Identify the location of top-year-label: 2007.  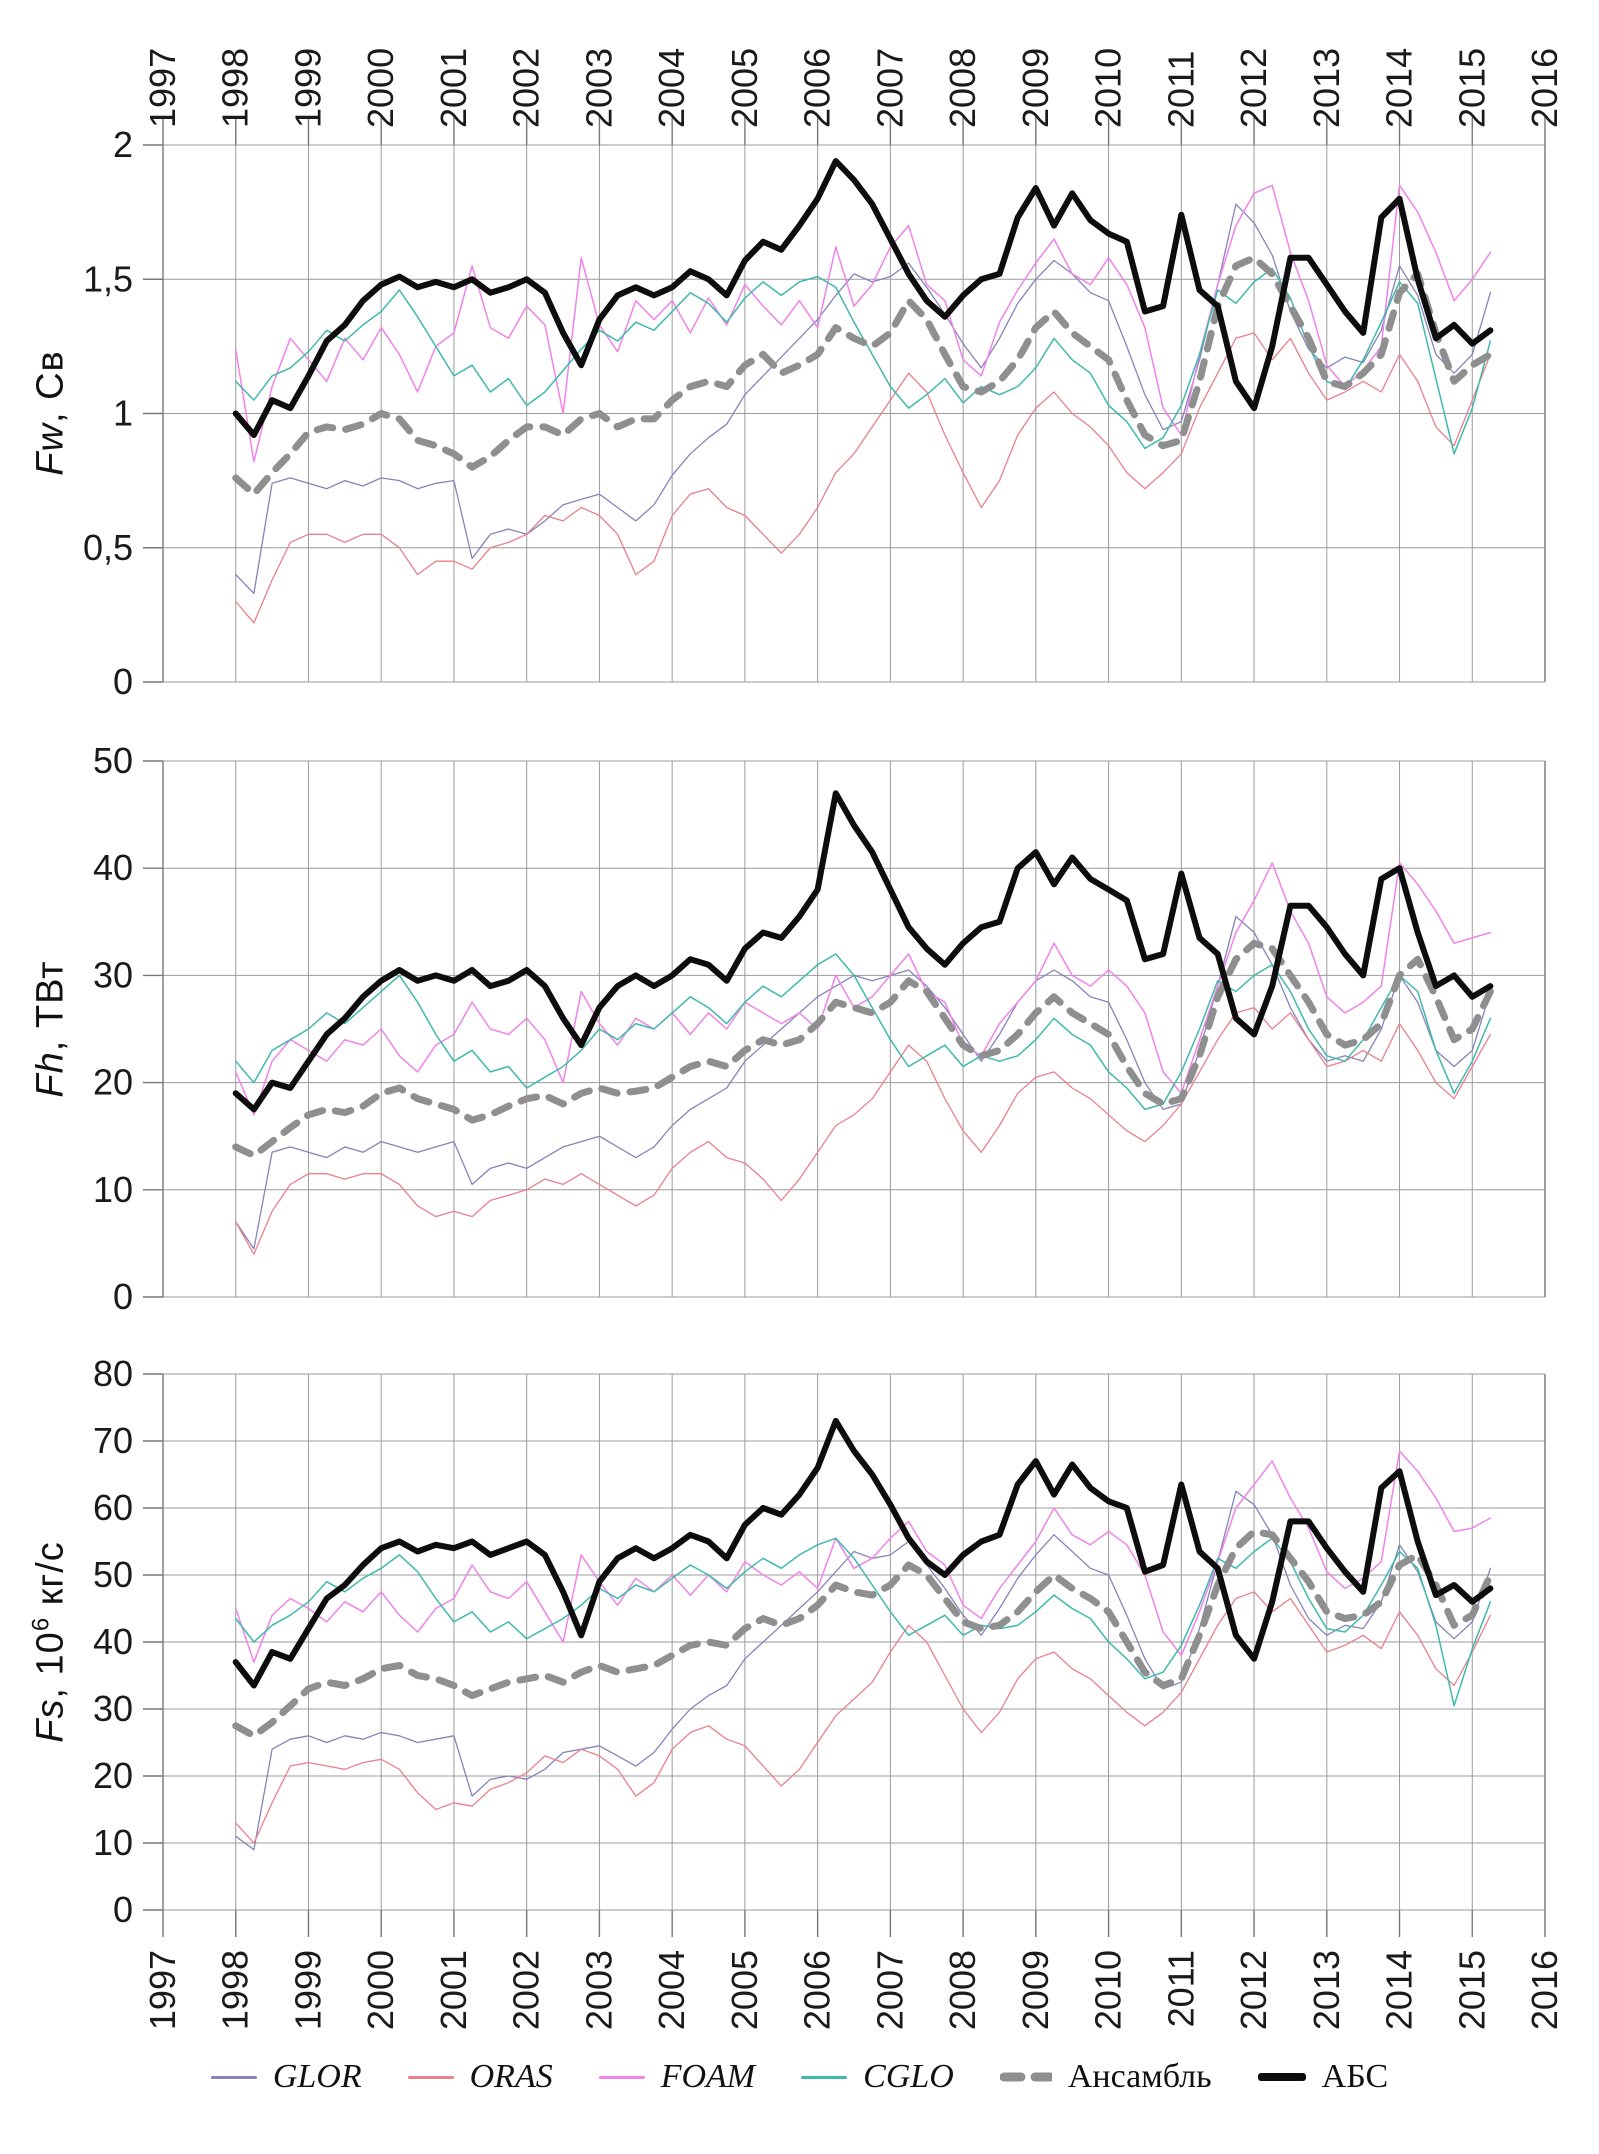
(889, 88).